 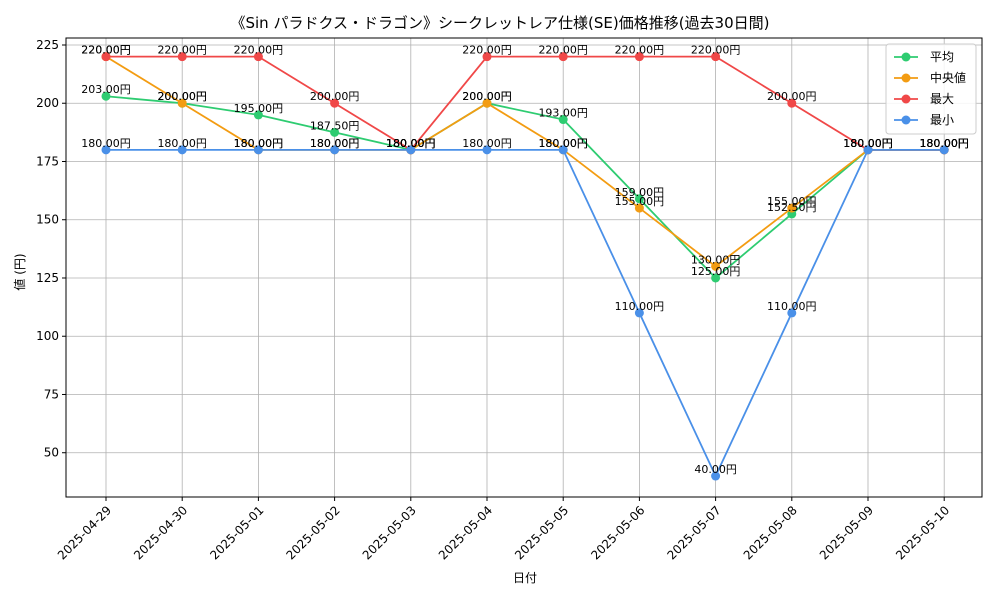 What do you see at coordinates (694, 532) in the screenshot?
I see `x-tick-label: 2025-05-07` at bounding box center [694, 532].